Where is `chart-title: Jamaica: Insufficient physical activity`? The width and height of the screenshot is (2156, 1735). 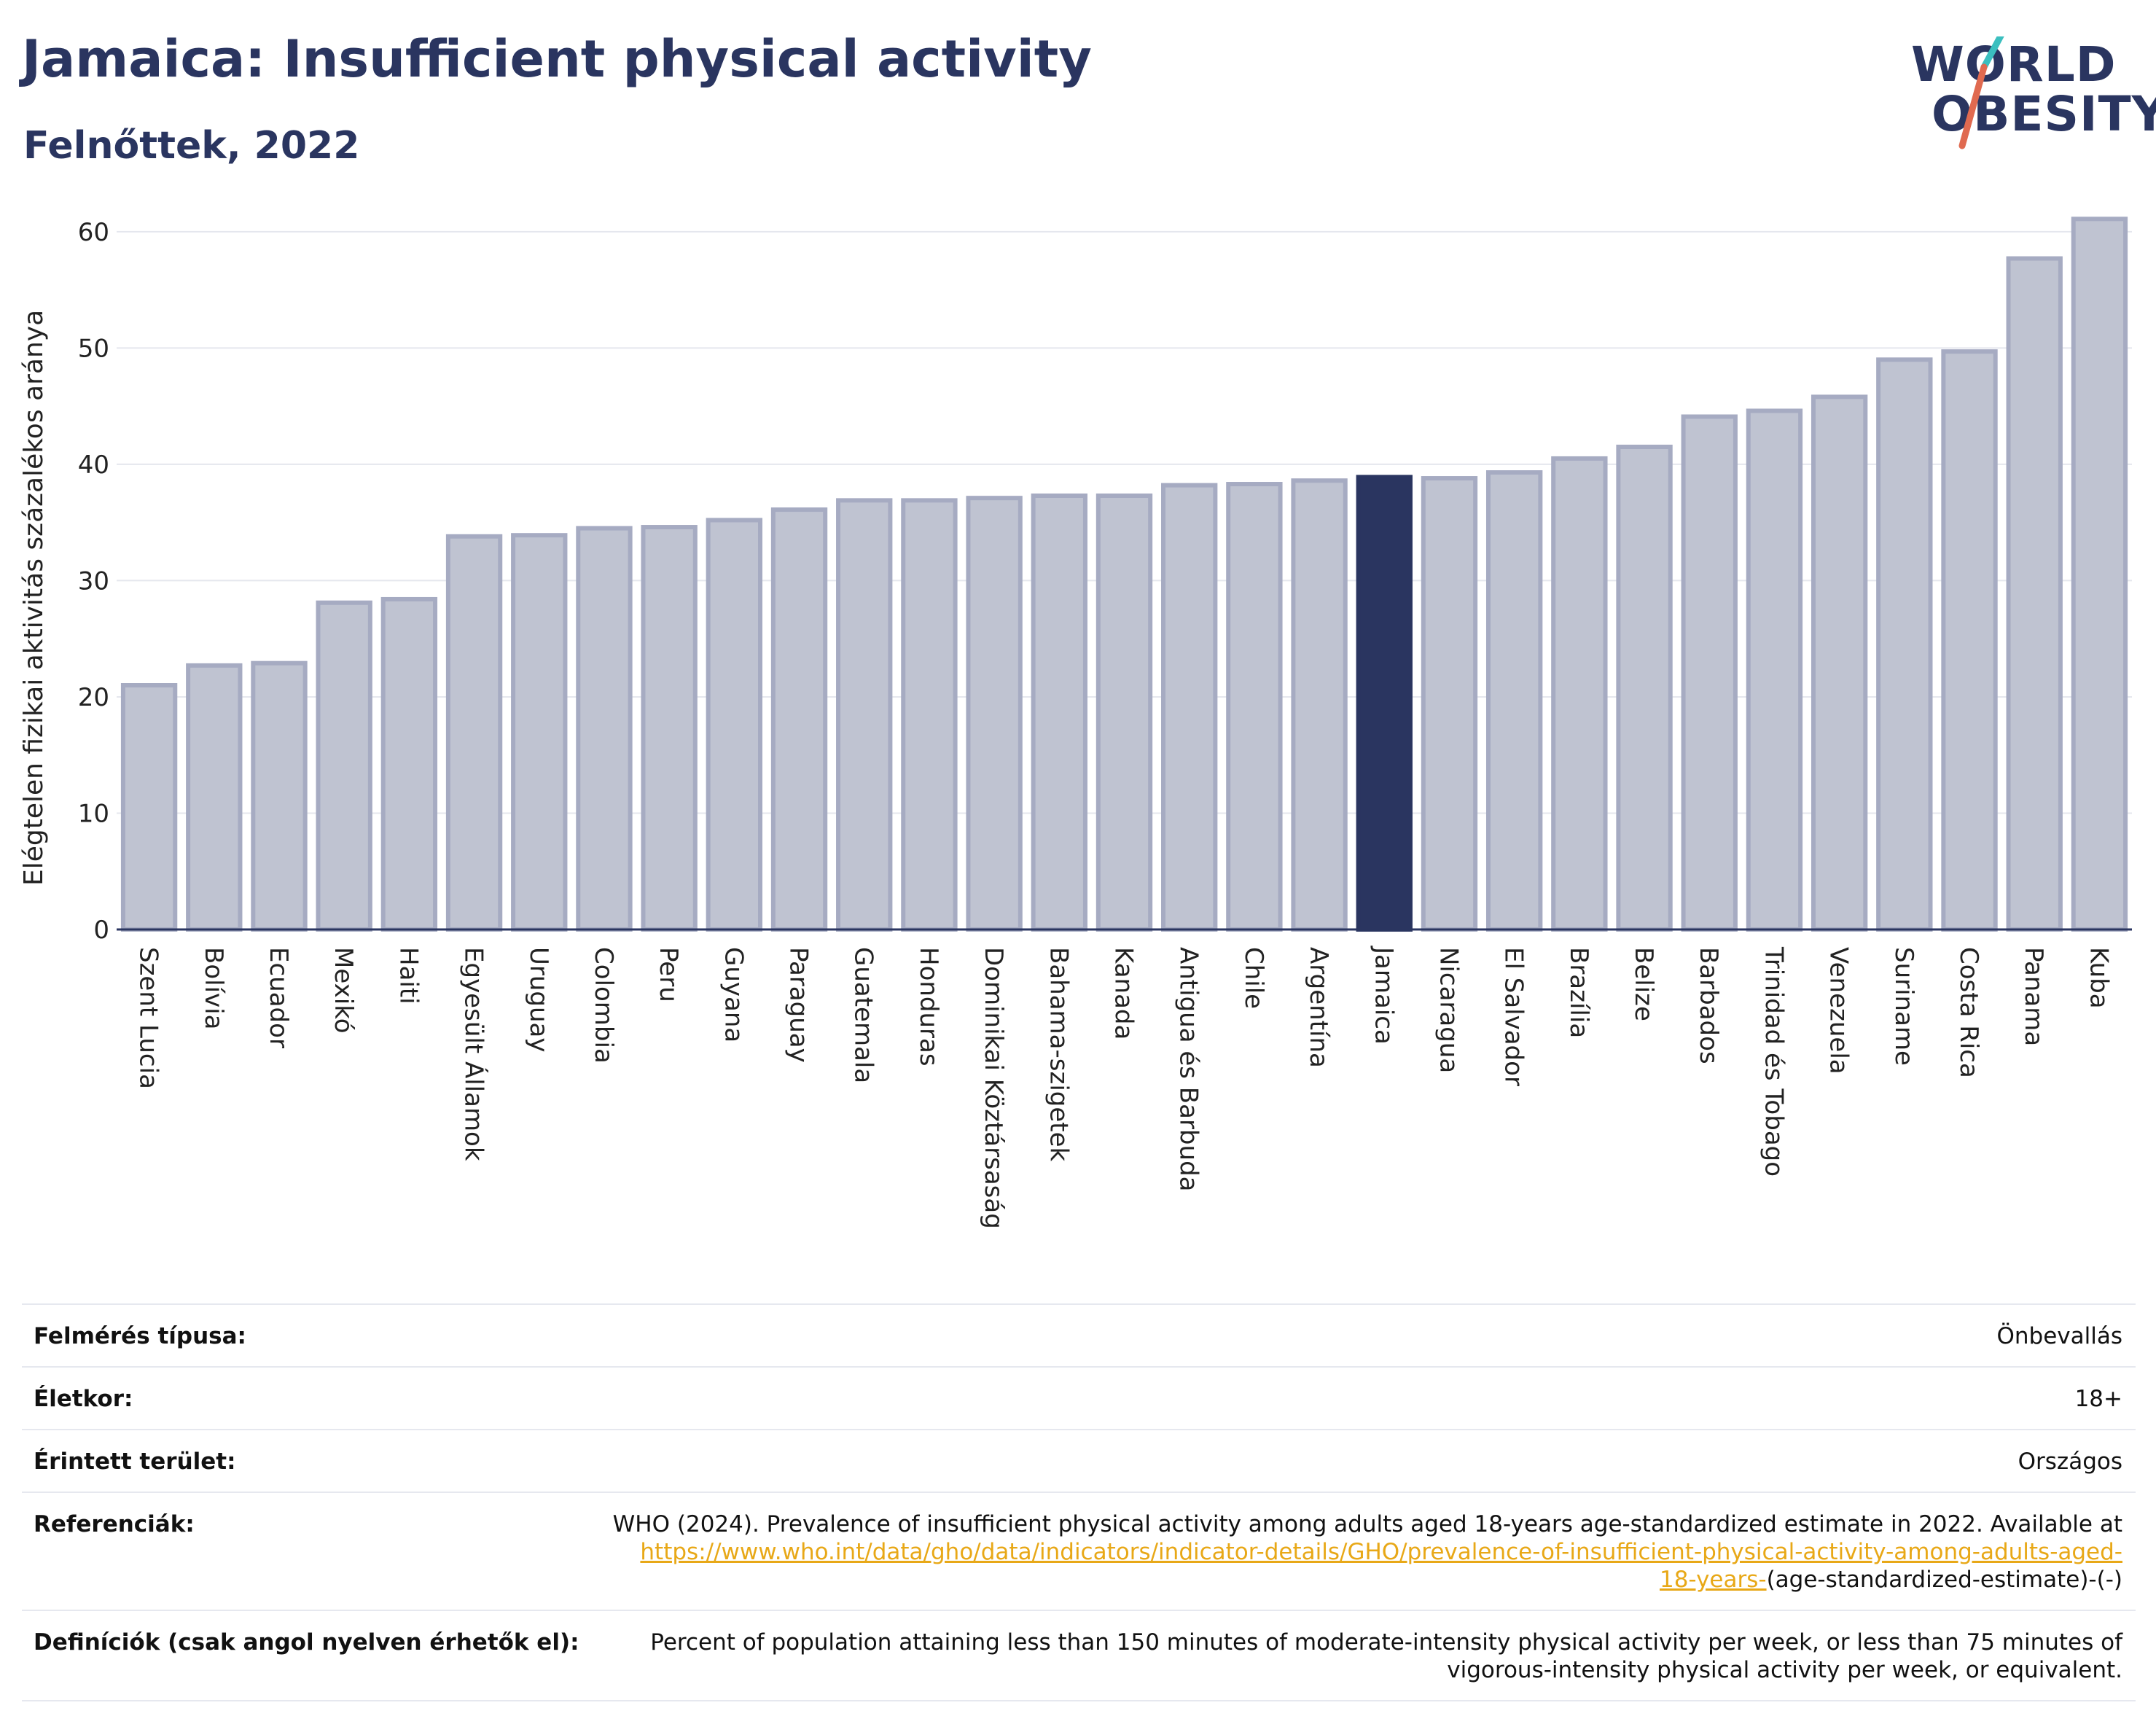
chart-title: Jamaica: Insufficient physical activity is located at coordinates (557, 59).